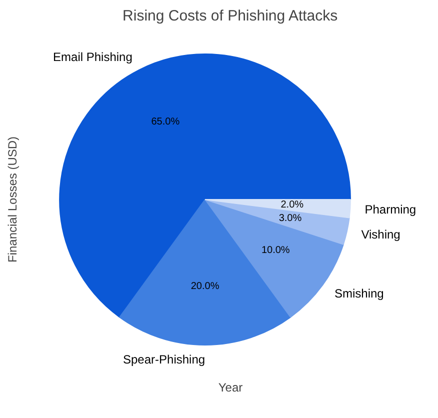 The width and height of the screenshot is (438, 418). Describe the element at coordinates (230, 16) in the screenshot. I see `chart-title: Rising Costs of Phishing Attacks` at that location.